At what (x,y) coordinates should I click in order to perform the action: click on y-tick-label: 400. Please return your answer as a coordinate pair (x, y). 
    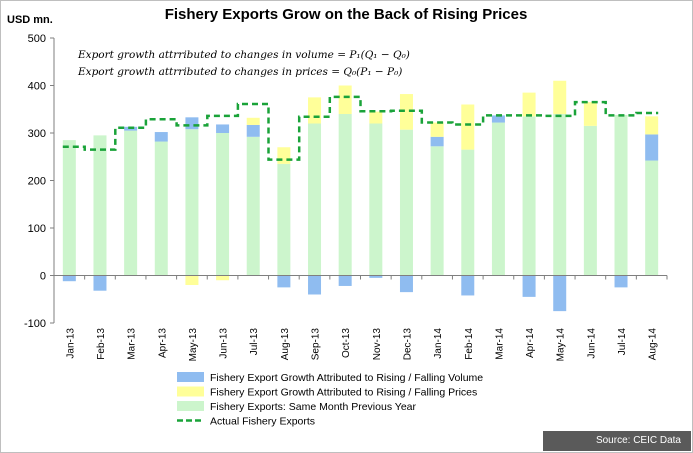
    Looking at the image, I should click on (37, 87).